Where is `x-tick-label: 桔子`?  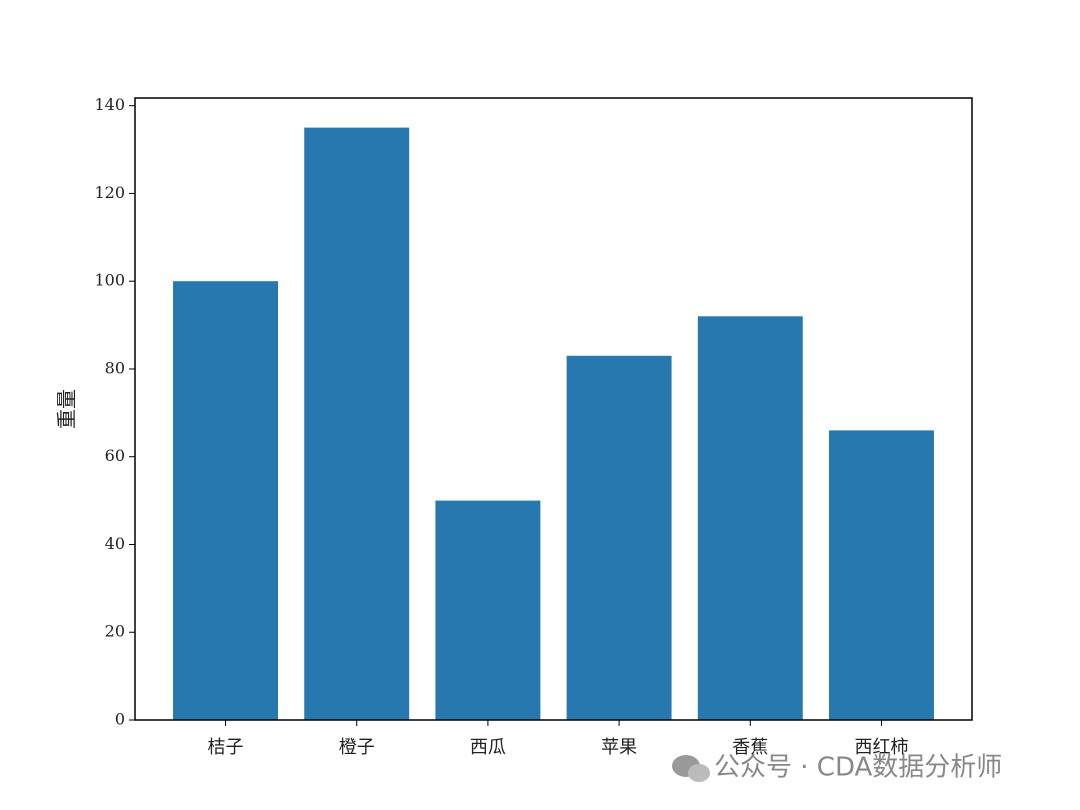
x-tick-label: 桔子 is located at coordinates (226, 747).